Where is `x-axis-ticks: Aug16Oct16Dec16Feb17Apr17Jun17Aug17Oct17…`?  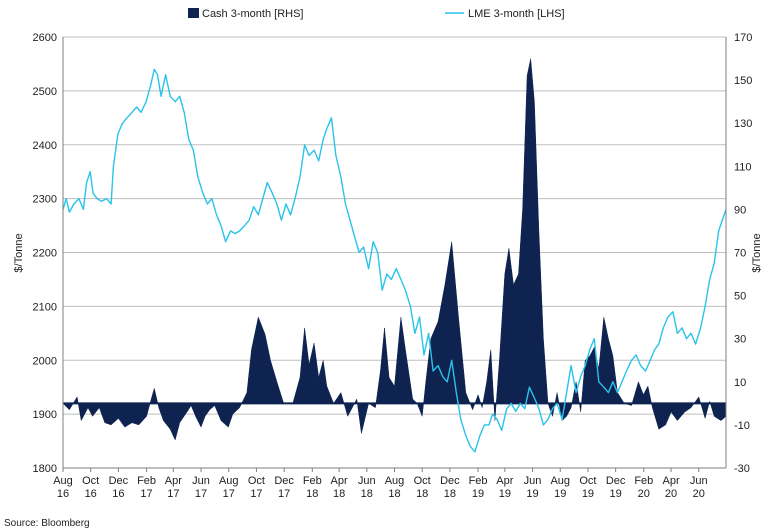 x-axis-ticks: Aug16Oct16Dec16Feb17Apr17Jun17Aug17Oct17… is located at coordinates (380, 484).